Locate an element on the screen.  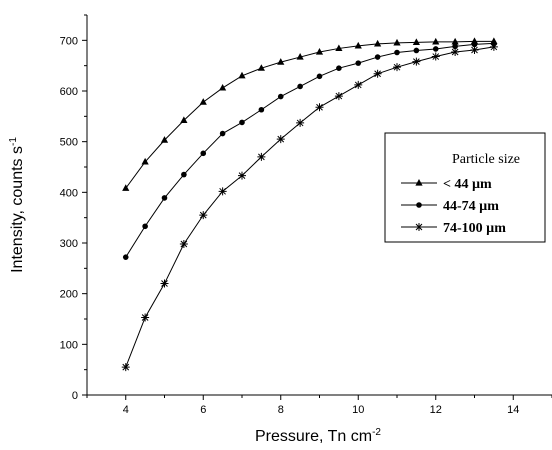
x-tick-label: 14 is located at coordinates (513, 410).